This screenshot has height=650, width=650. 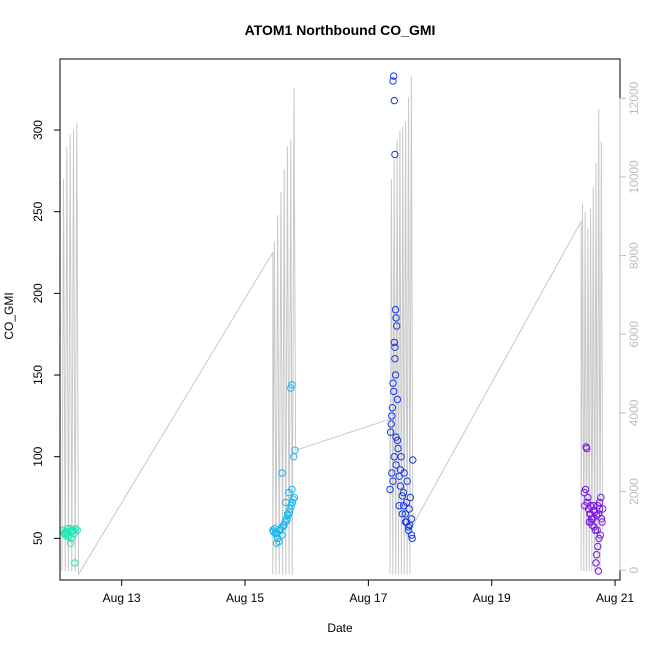 I want to click on y-tick-label-0: 50, so click(x=38, y=538).